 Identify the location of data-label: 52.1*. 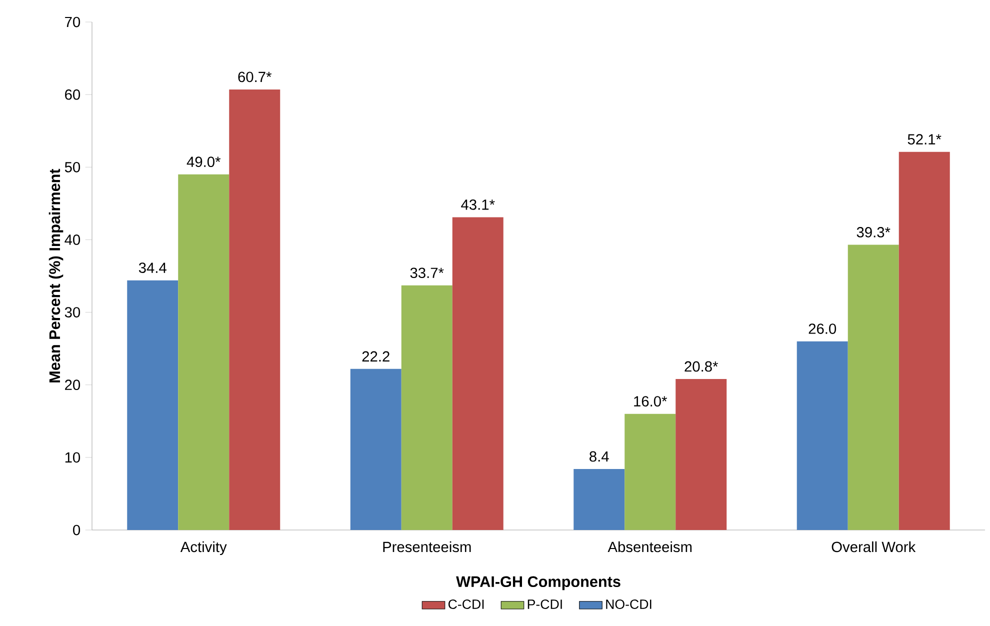
(925, 139).